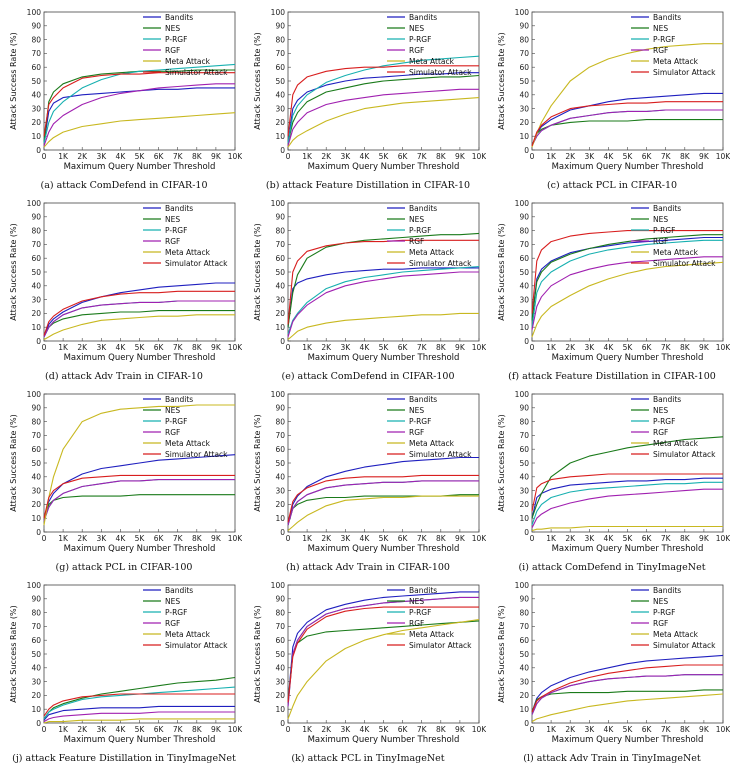 This screenshot has width=736, height=767. Describe the element at coordinates (257, 654) in the screenshot. I see `y-axis-label: Attack Success Rate (%)` at that location.